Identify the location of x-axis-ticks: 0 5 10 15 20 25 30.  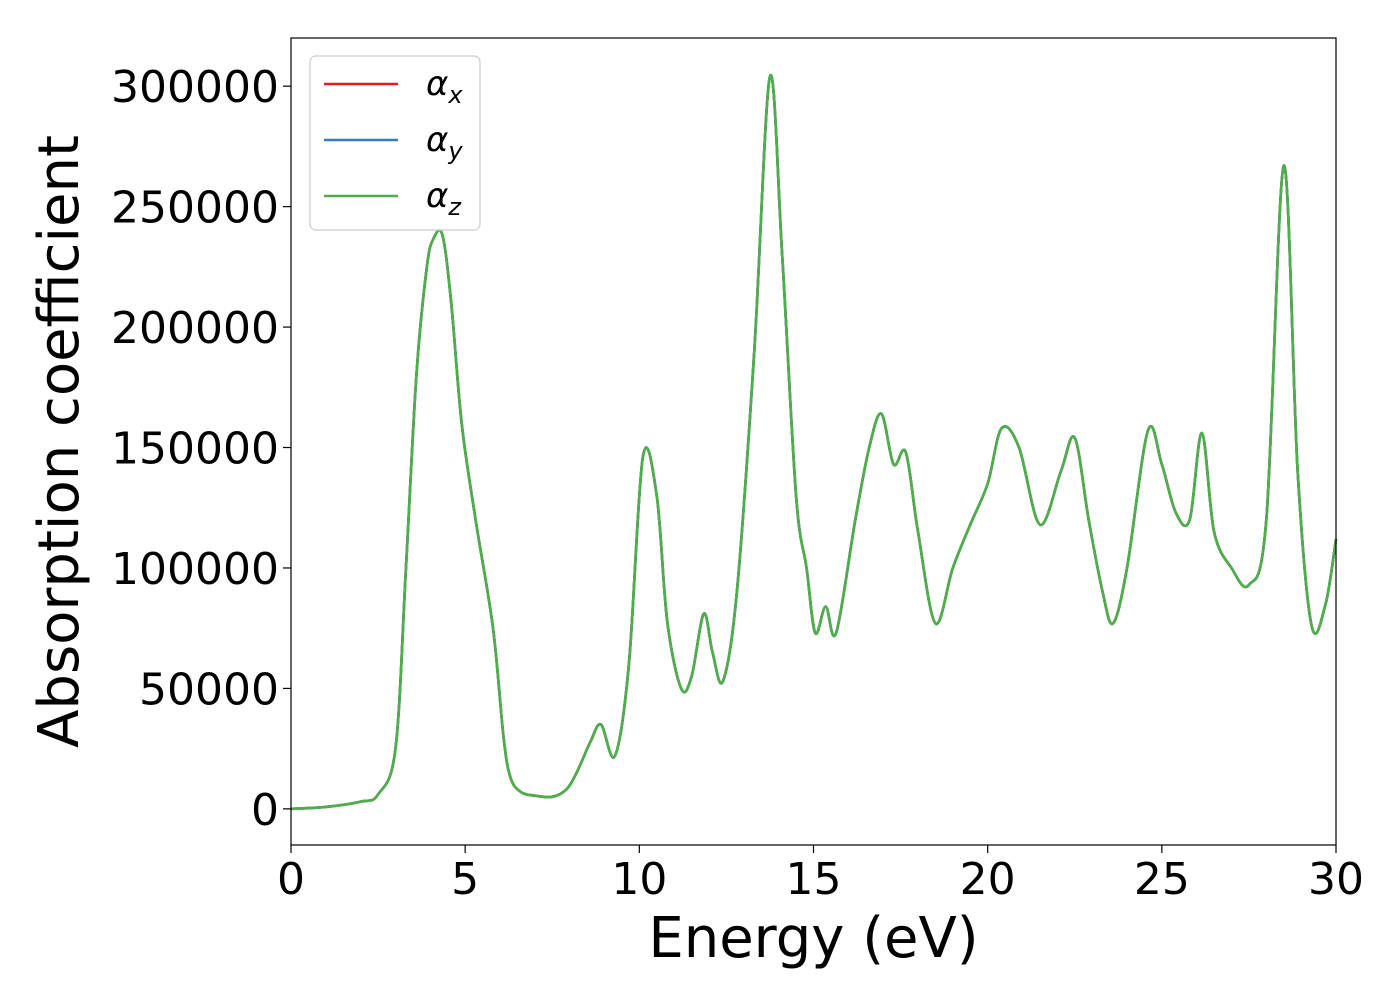
(820, 875).